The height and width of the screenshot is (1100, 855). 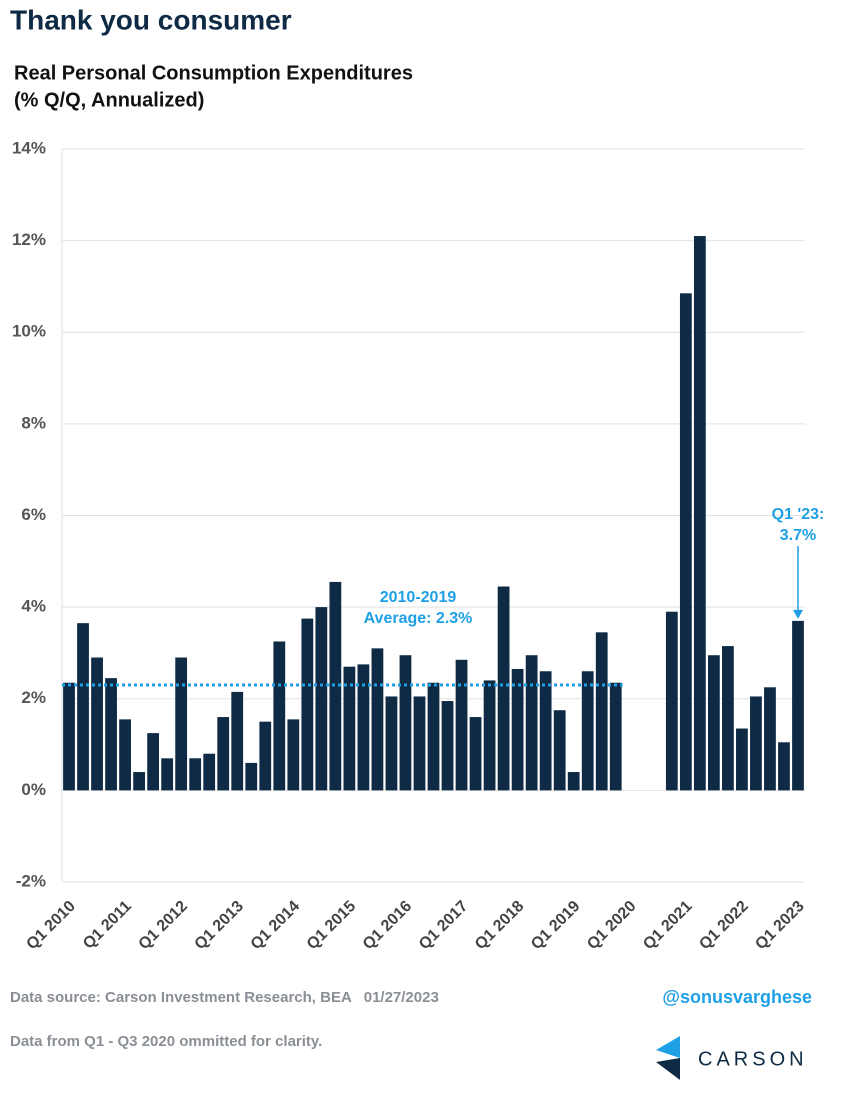 What do you see at coordinates (109, 100) in the screenshot?
I see `chart-subtitle: (% Q/Q, Annualized)` at bounding box center [109, 100].